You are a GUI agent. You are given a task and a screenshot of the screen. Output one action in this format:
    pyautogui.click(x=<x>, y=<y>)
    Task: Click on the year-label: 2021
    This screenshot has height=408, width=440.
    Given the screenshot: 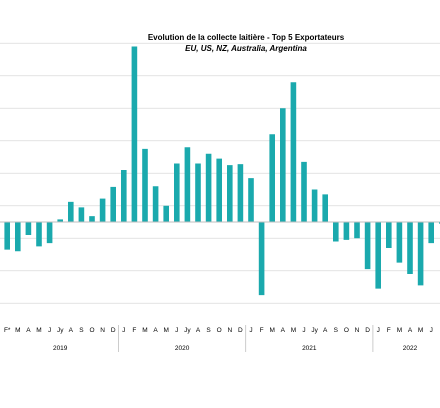 What is the action you would take?
    pyautogui.click(x=309, y=348)
    